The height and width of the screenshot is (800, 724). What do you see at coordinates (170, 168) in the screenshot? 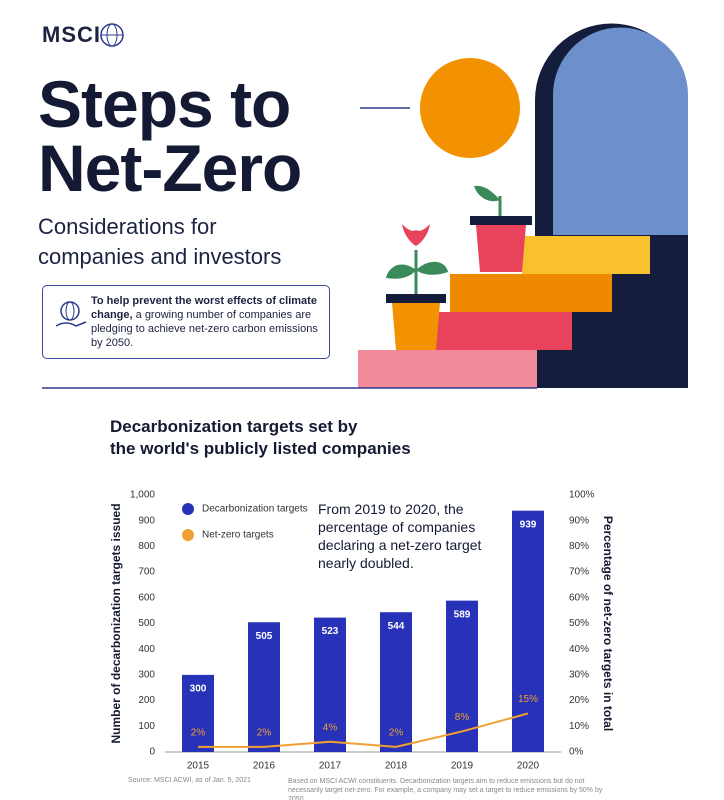
I see `title-line: Net-Zero` at bounding box center [170, 168].